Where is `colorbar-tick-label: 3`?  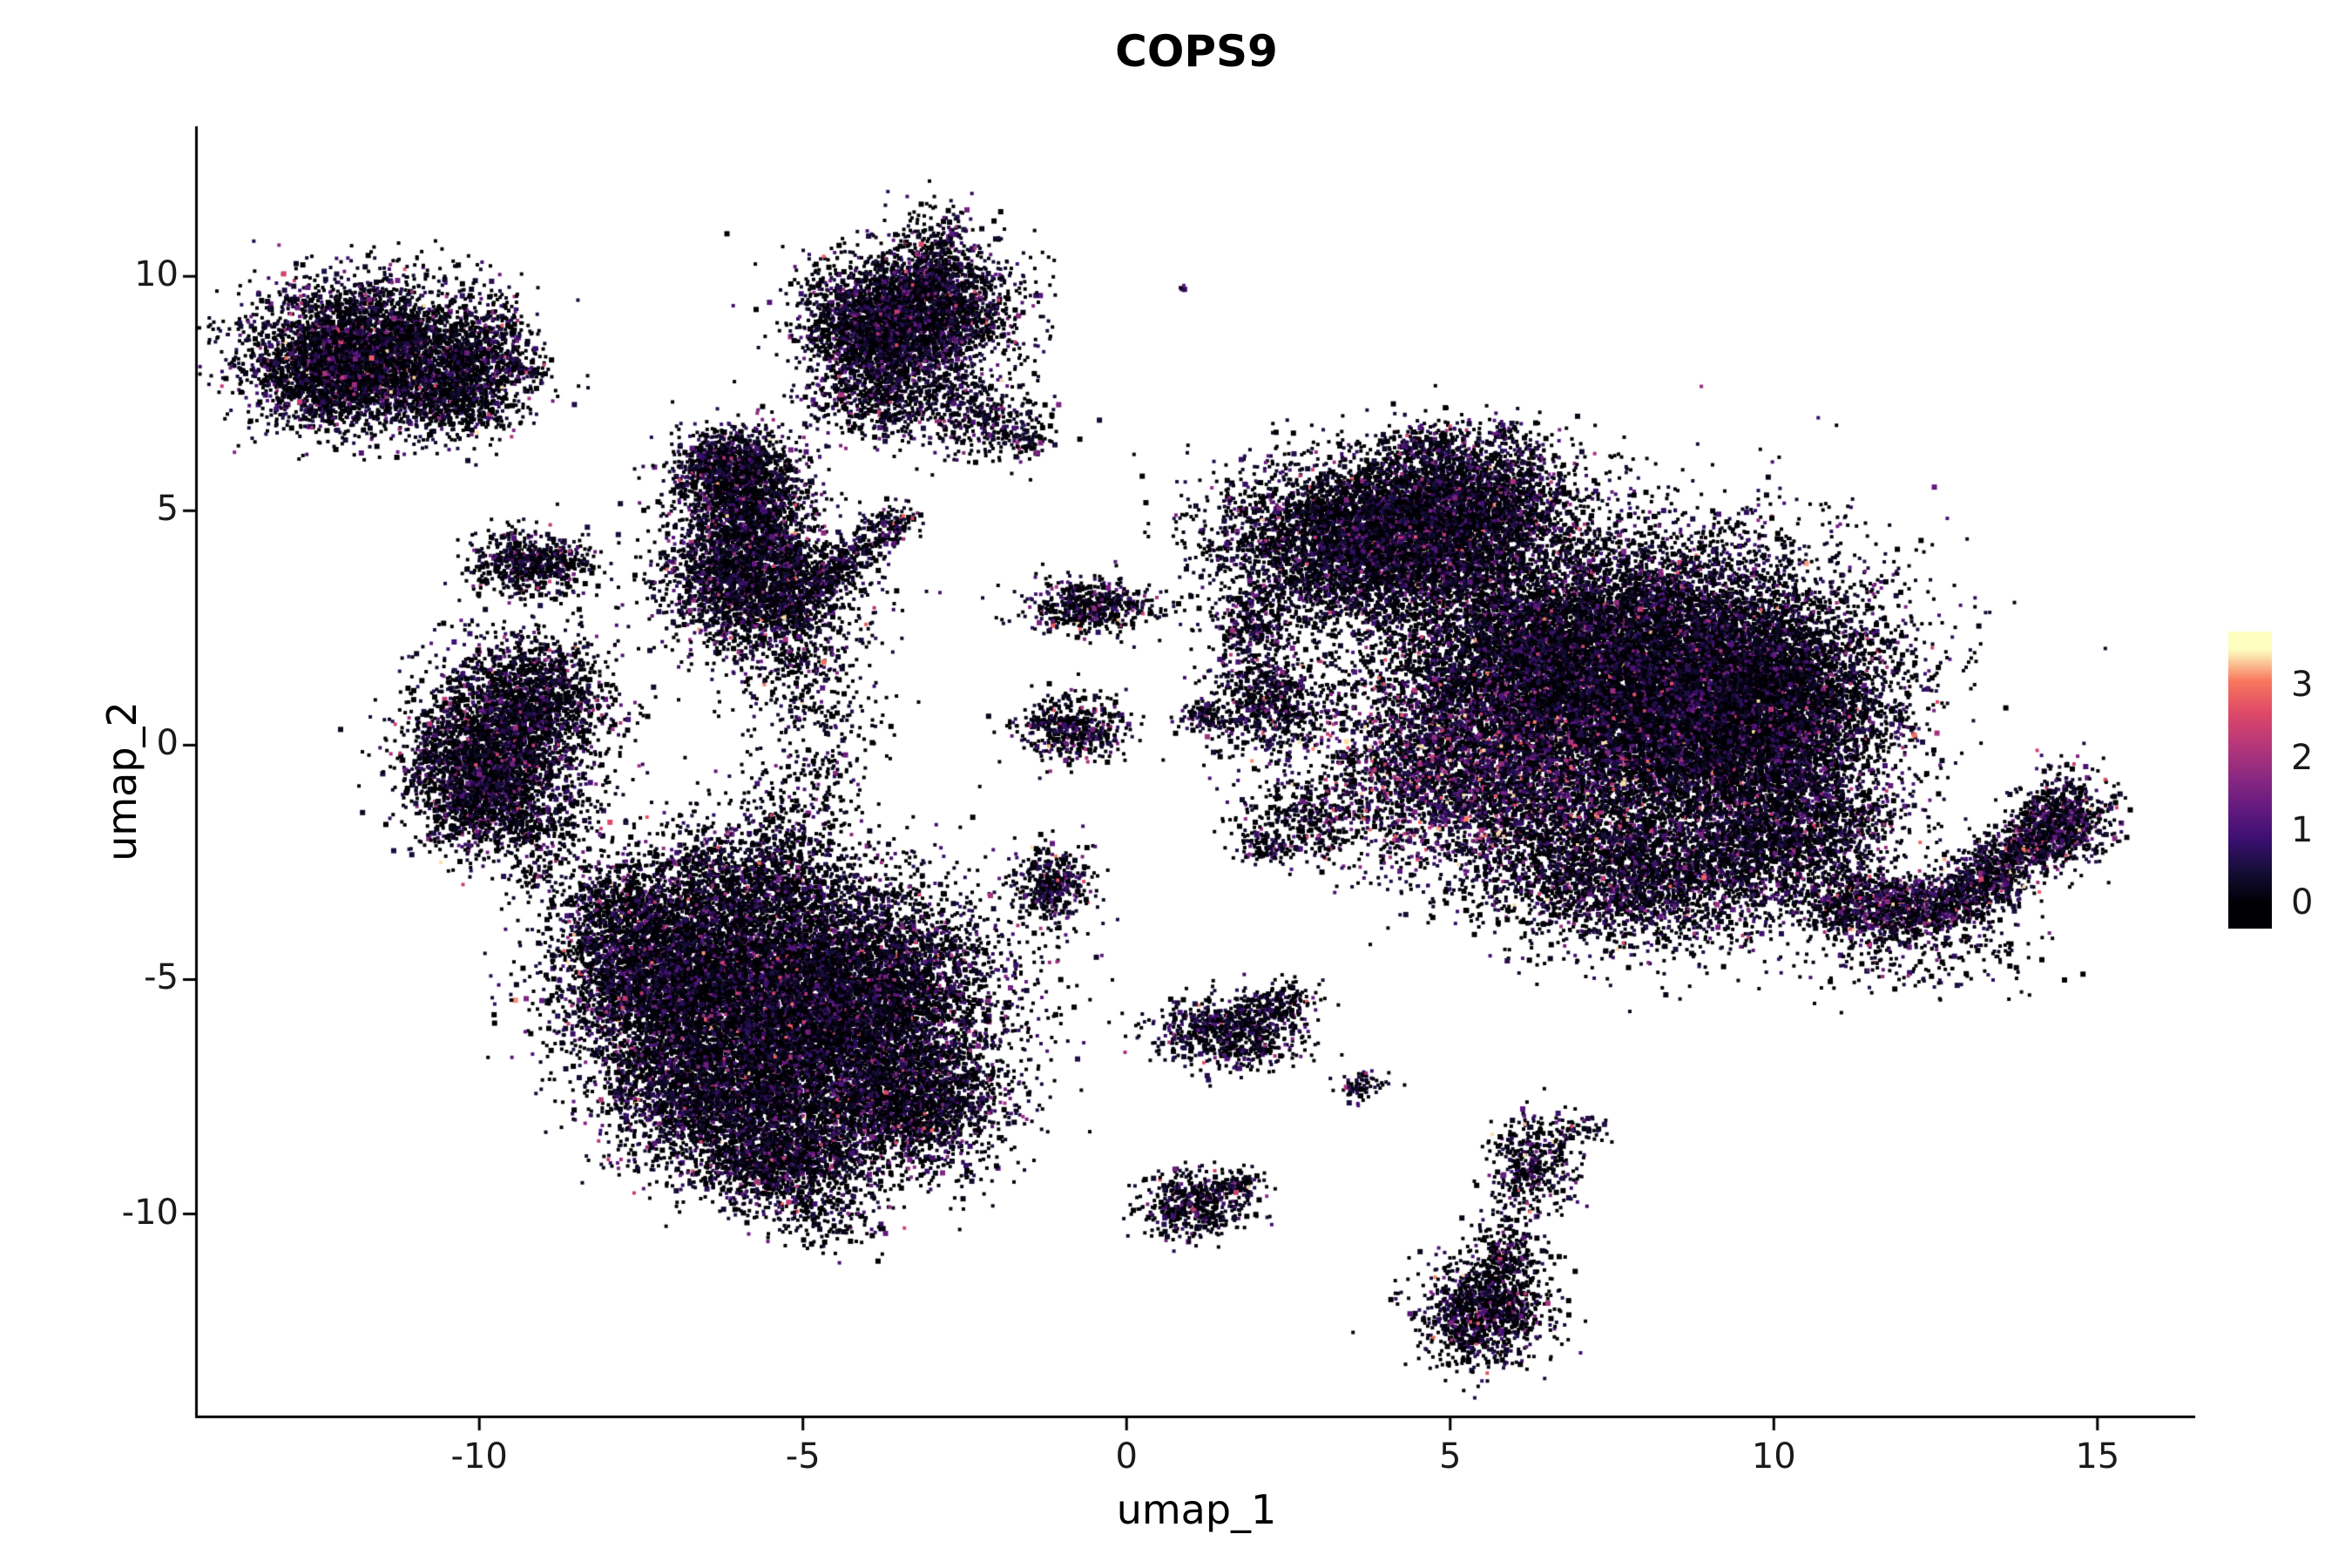
colorbar-tick-label: 3 is located at coordinates (2302, 685).